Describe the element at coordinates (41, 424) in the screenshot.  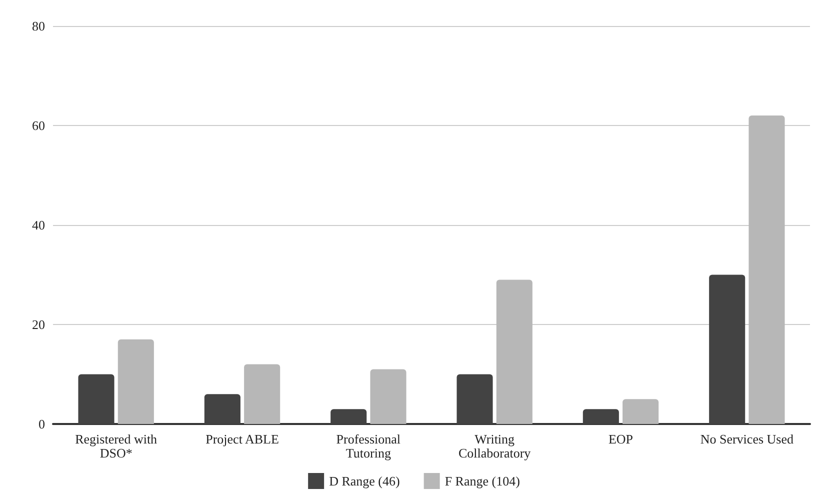
I see `y-tick-label: 0` at that location.